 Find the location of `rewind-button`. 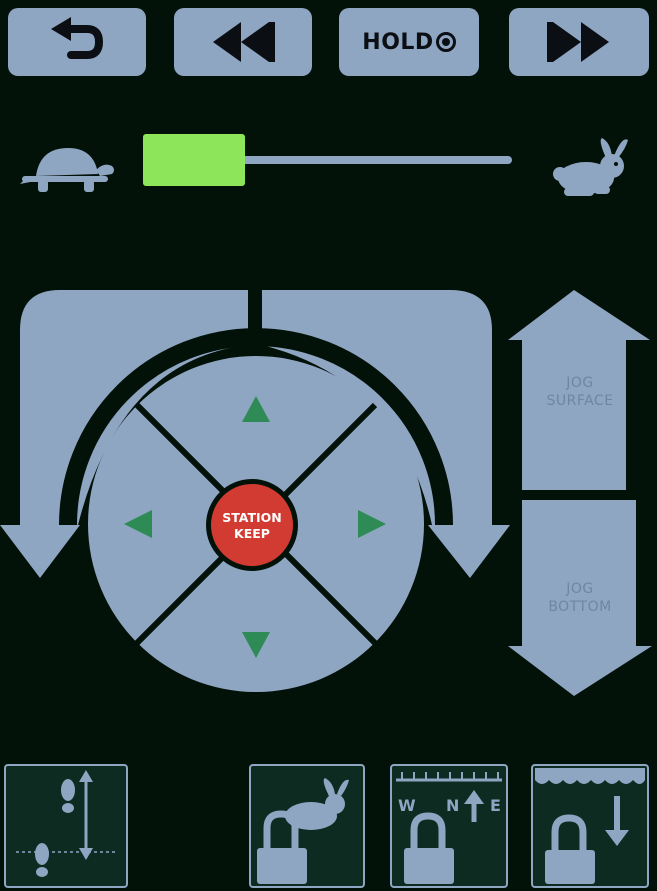

rewind-button is located at coordinates (243, 42).